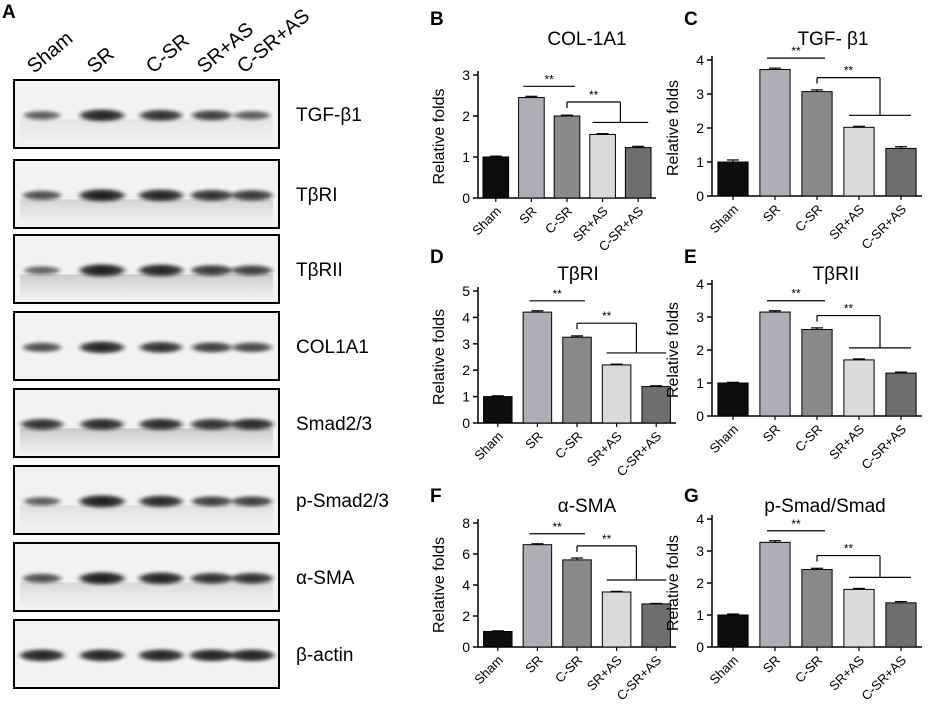 This screenshot has height=709, width=941. I want to click on panel-letter: F, so click(436, 496).